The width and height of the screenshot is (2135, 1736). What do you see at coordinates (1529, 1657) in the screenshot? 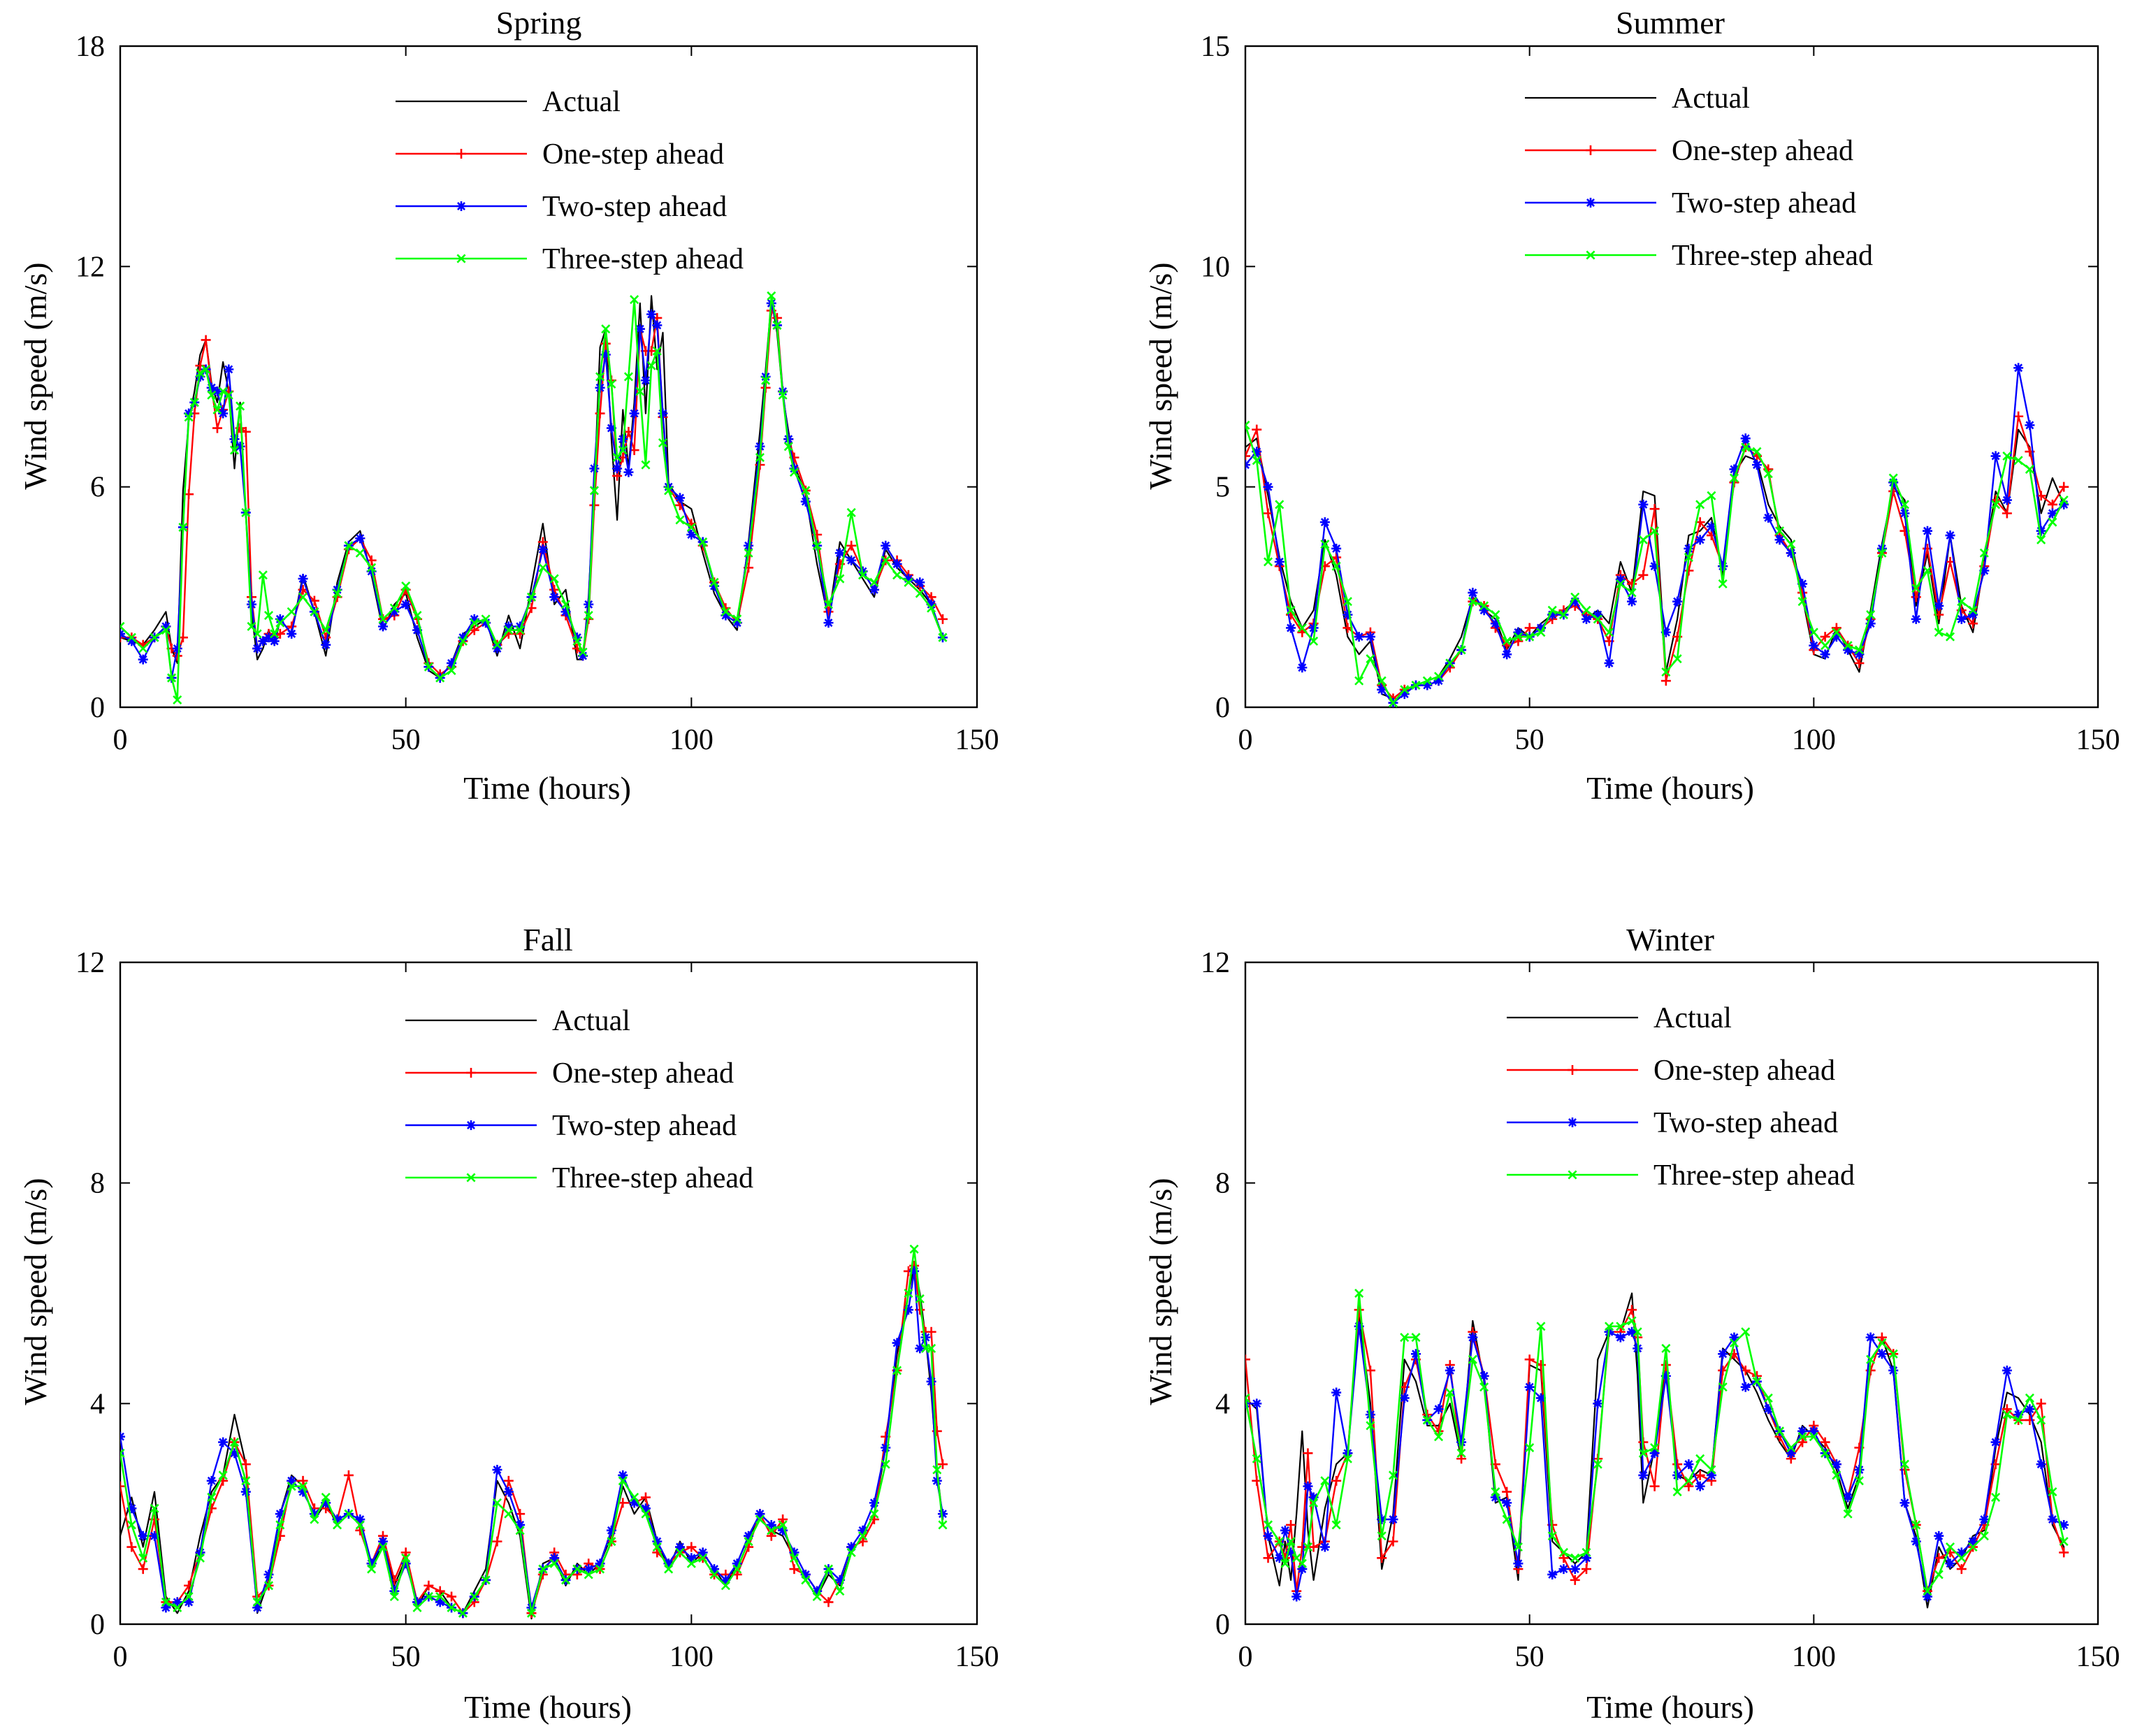
I see `x-tick-label: 50` at bounding box center [1529, 1657].